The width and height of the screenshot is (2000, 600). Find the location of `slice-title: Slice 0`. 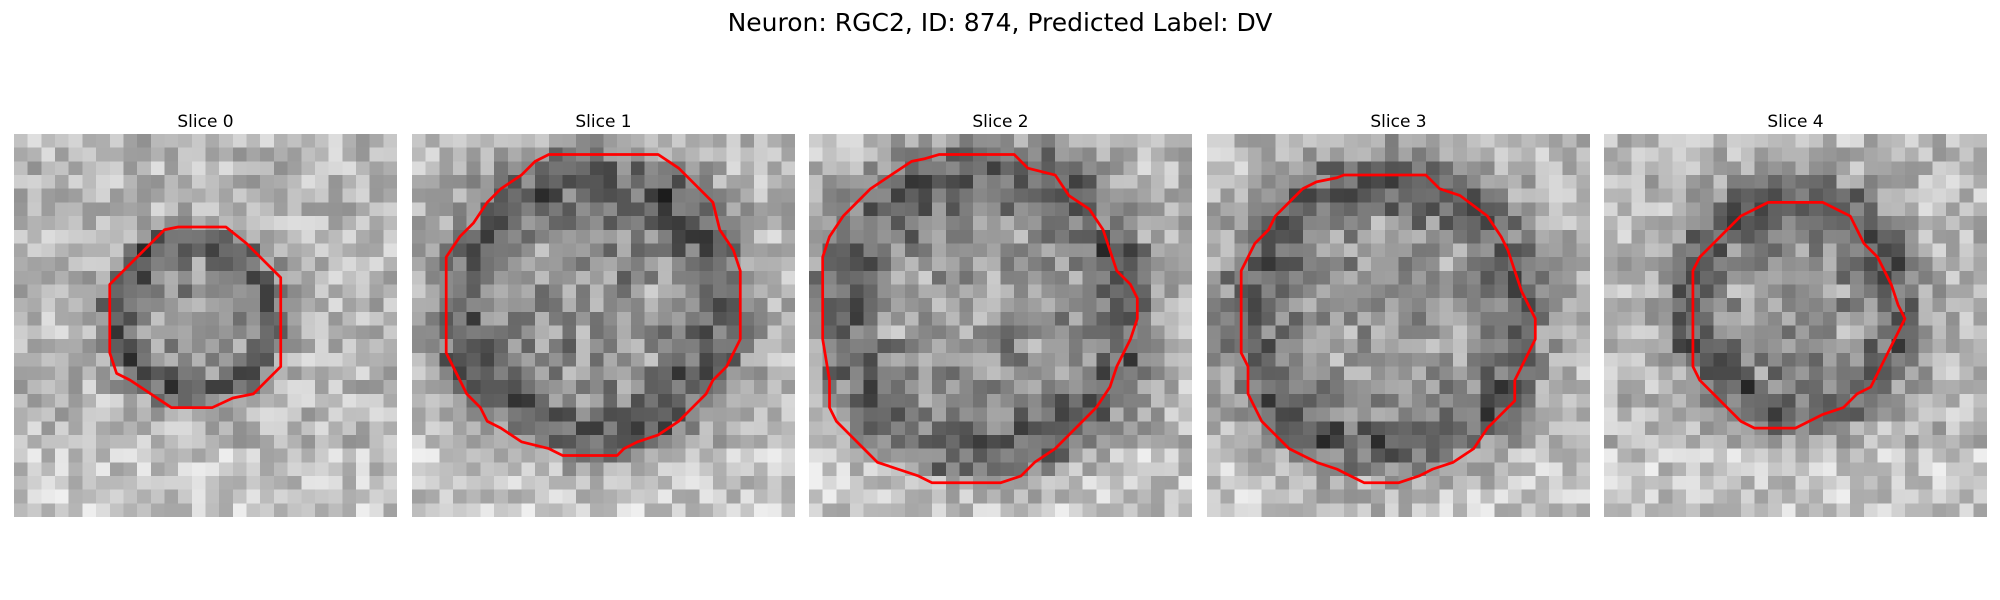

slice-title: Slice 0 is located at coordinates (205, 122).